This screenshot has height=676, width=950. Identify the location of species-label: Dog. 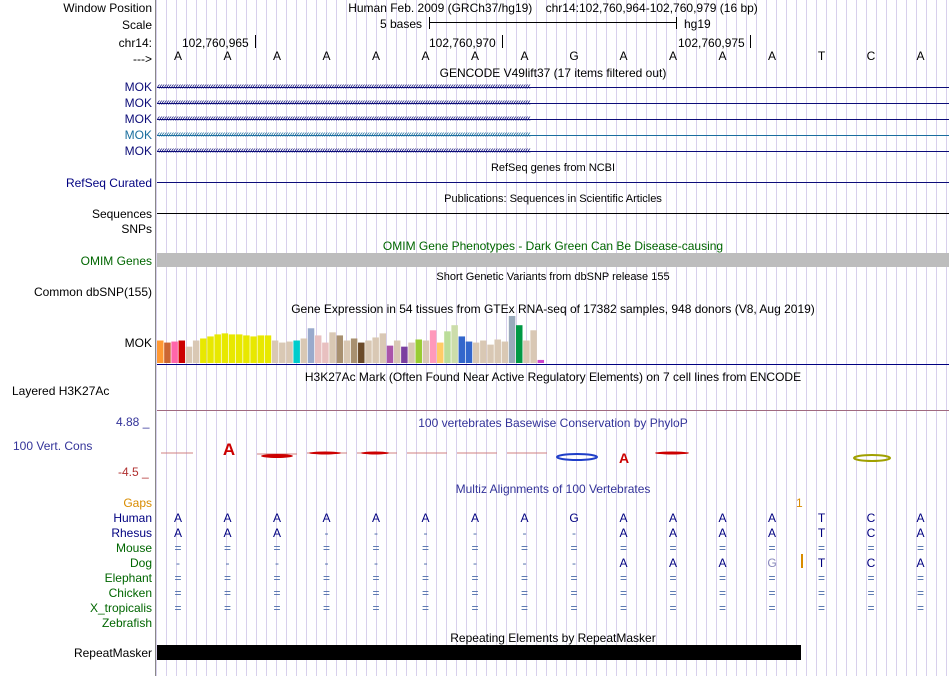
(140, 563).